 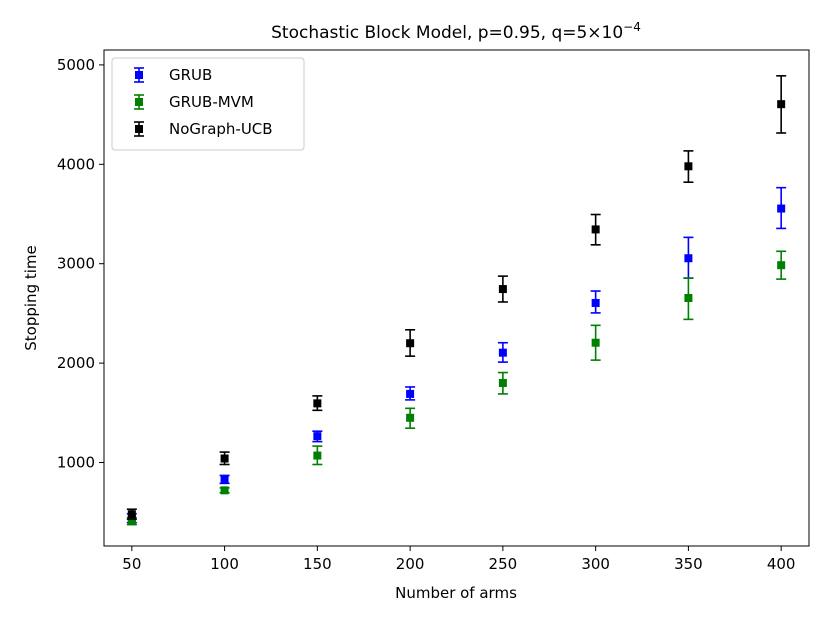 I want to click on y-tick-label: 5000, so click(x=76, y=65).